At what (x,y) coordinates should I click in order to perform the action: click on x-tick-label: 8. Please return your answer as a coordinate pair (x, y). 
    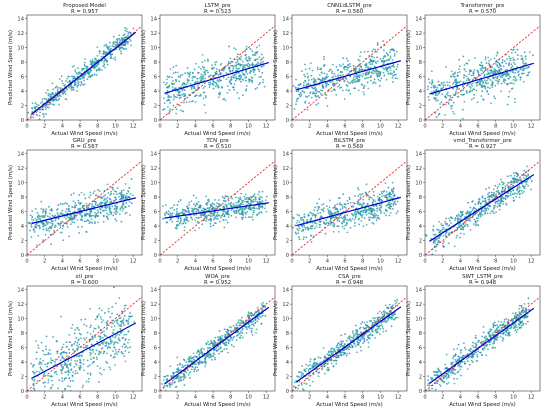
    Looking at the image, I should click on (495, 262).